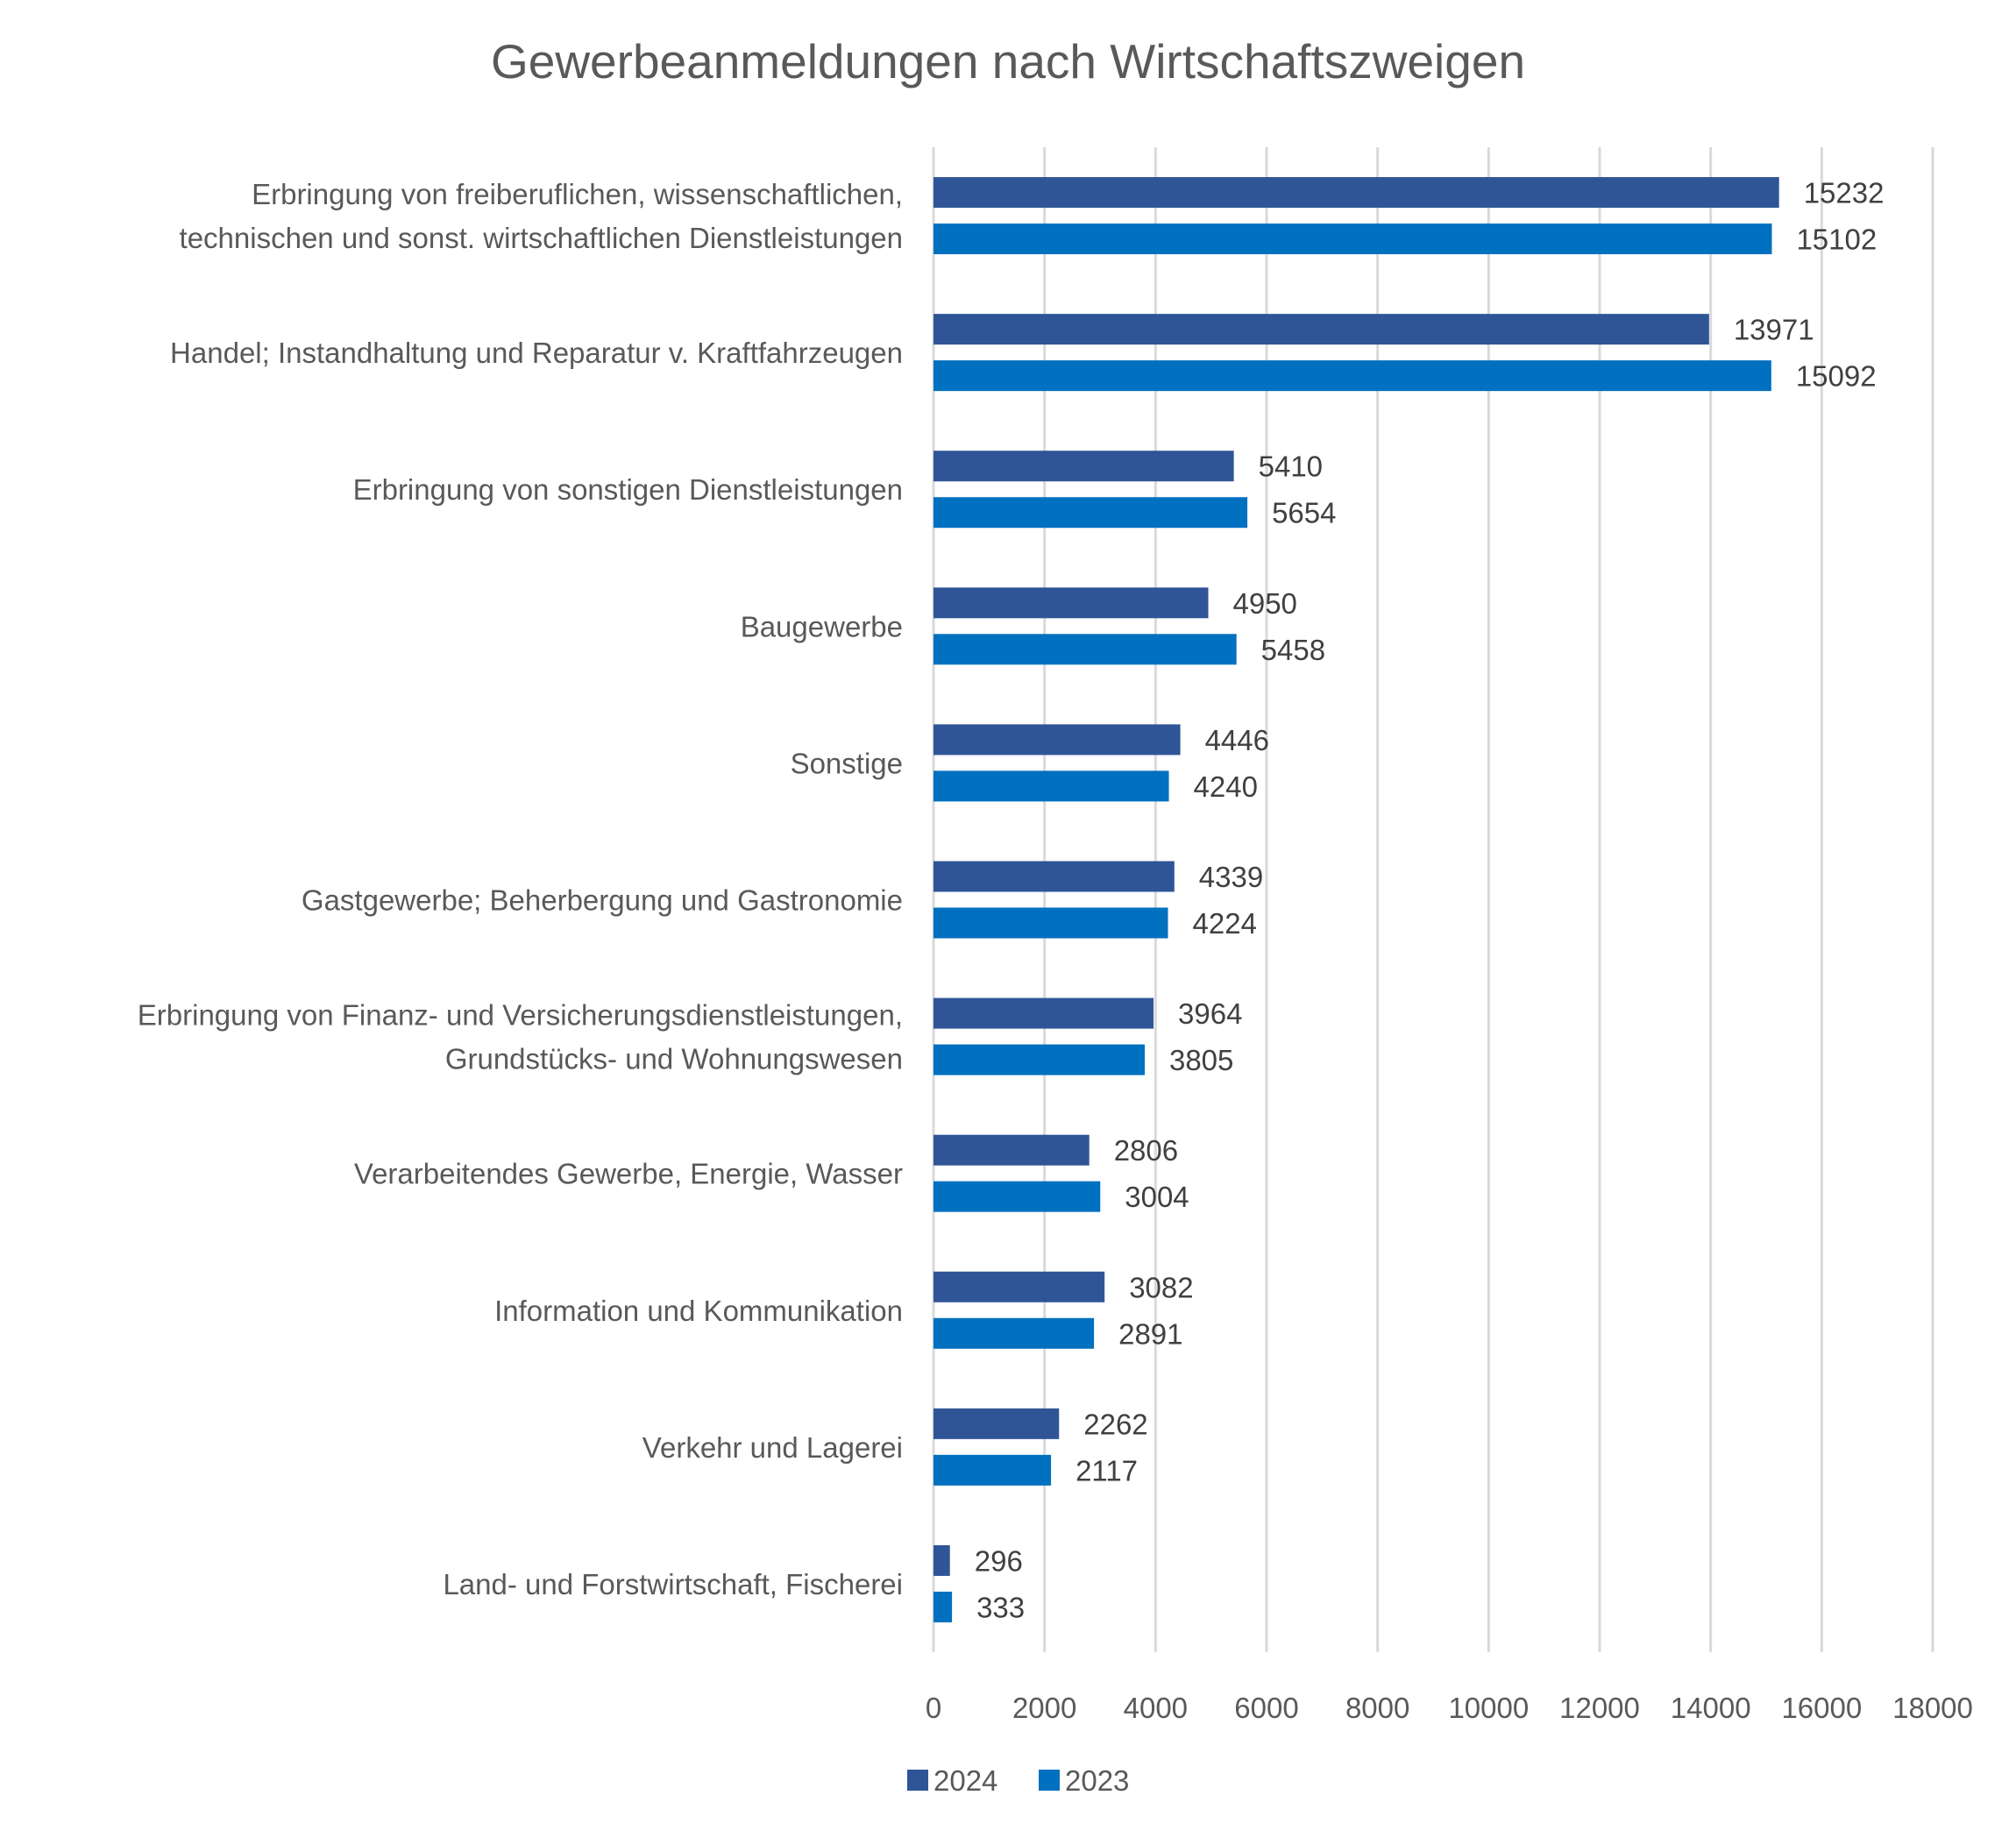  I want to click on x-tick-label: 10000, so click(1488, 1708).